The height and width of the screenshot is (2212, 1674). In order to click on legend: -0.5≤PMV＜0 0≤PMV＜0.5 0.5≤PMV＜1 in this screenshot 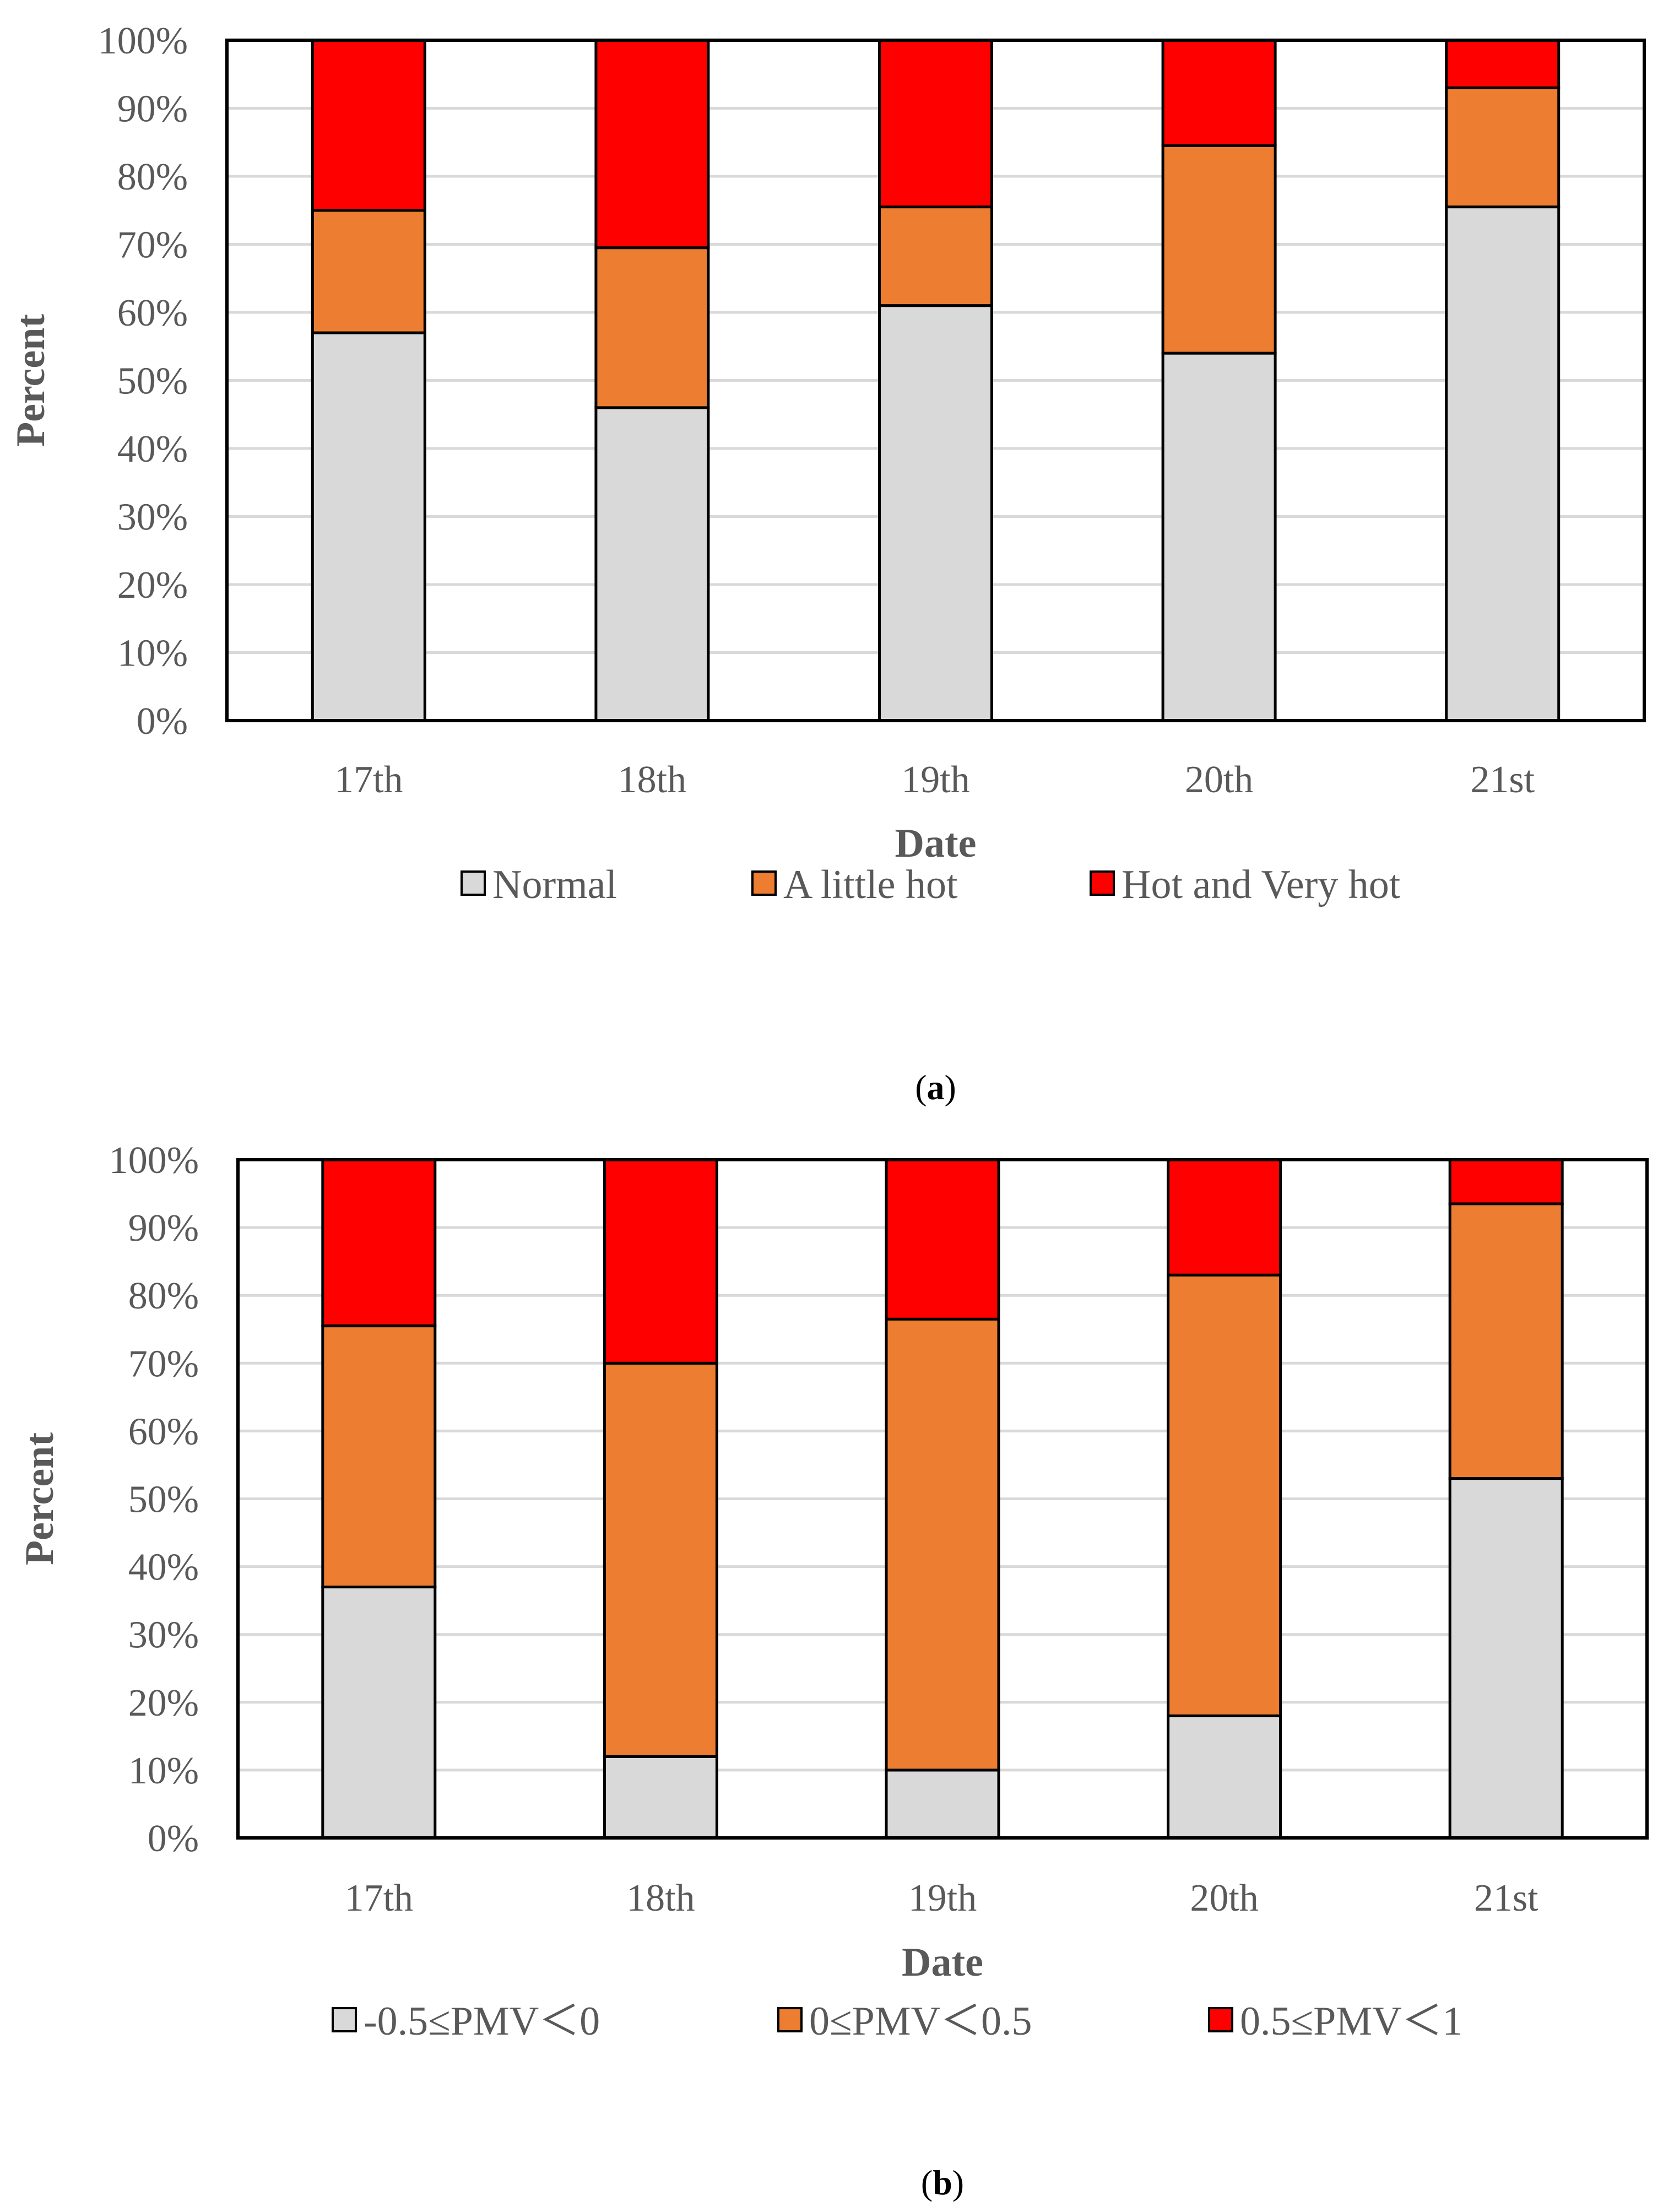, I will do `click(897, 2021)`.